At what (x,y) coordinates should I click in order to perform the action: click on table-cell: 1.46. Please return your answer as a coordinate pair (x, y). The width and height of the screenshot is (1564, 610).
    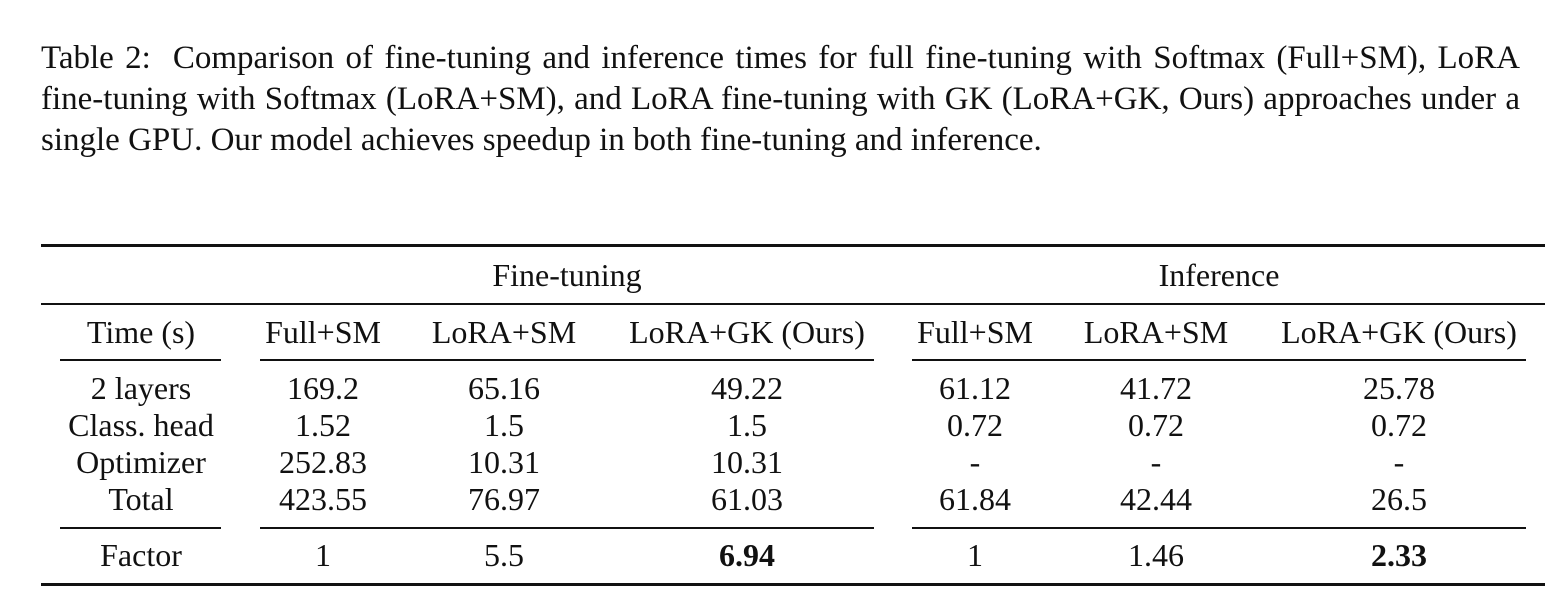
    Looking at the image, I should click on (1156, 555).